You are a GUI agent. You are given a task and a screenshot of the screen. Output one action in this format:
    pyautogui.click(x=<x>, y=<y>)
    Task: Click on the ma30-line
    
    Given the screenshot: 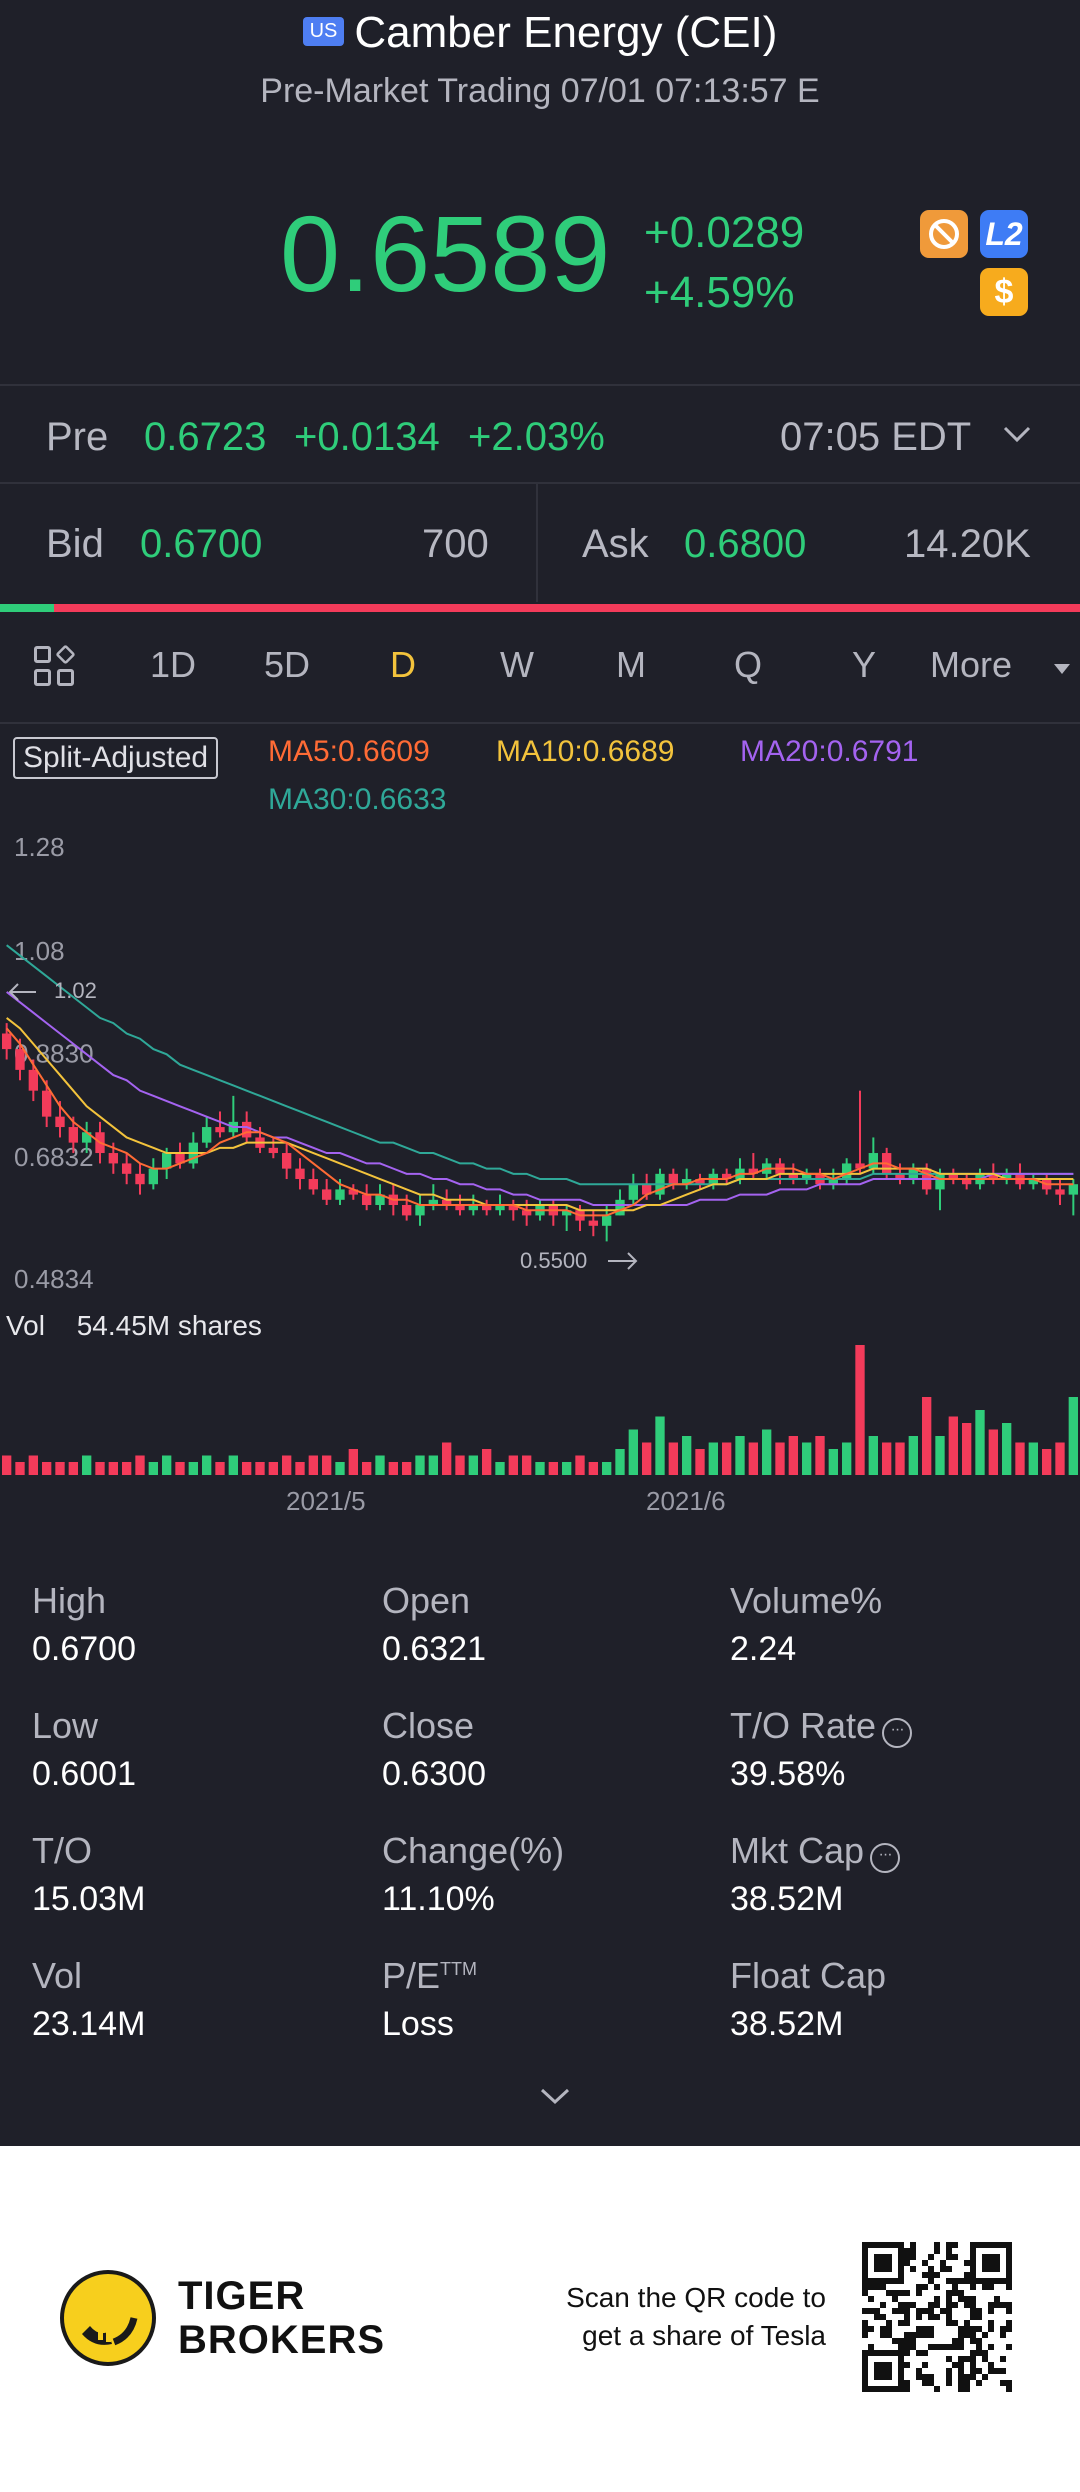 What is the action you would take?
    pyautogui.click(x=540, y=1065)
    